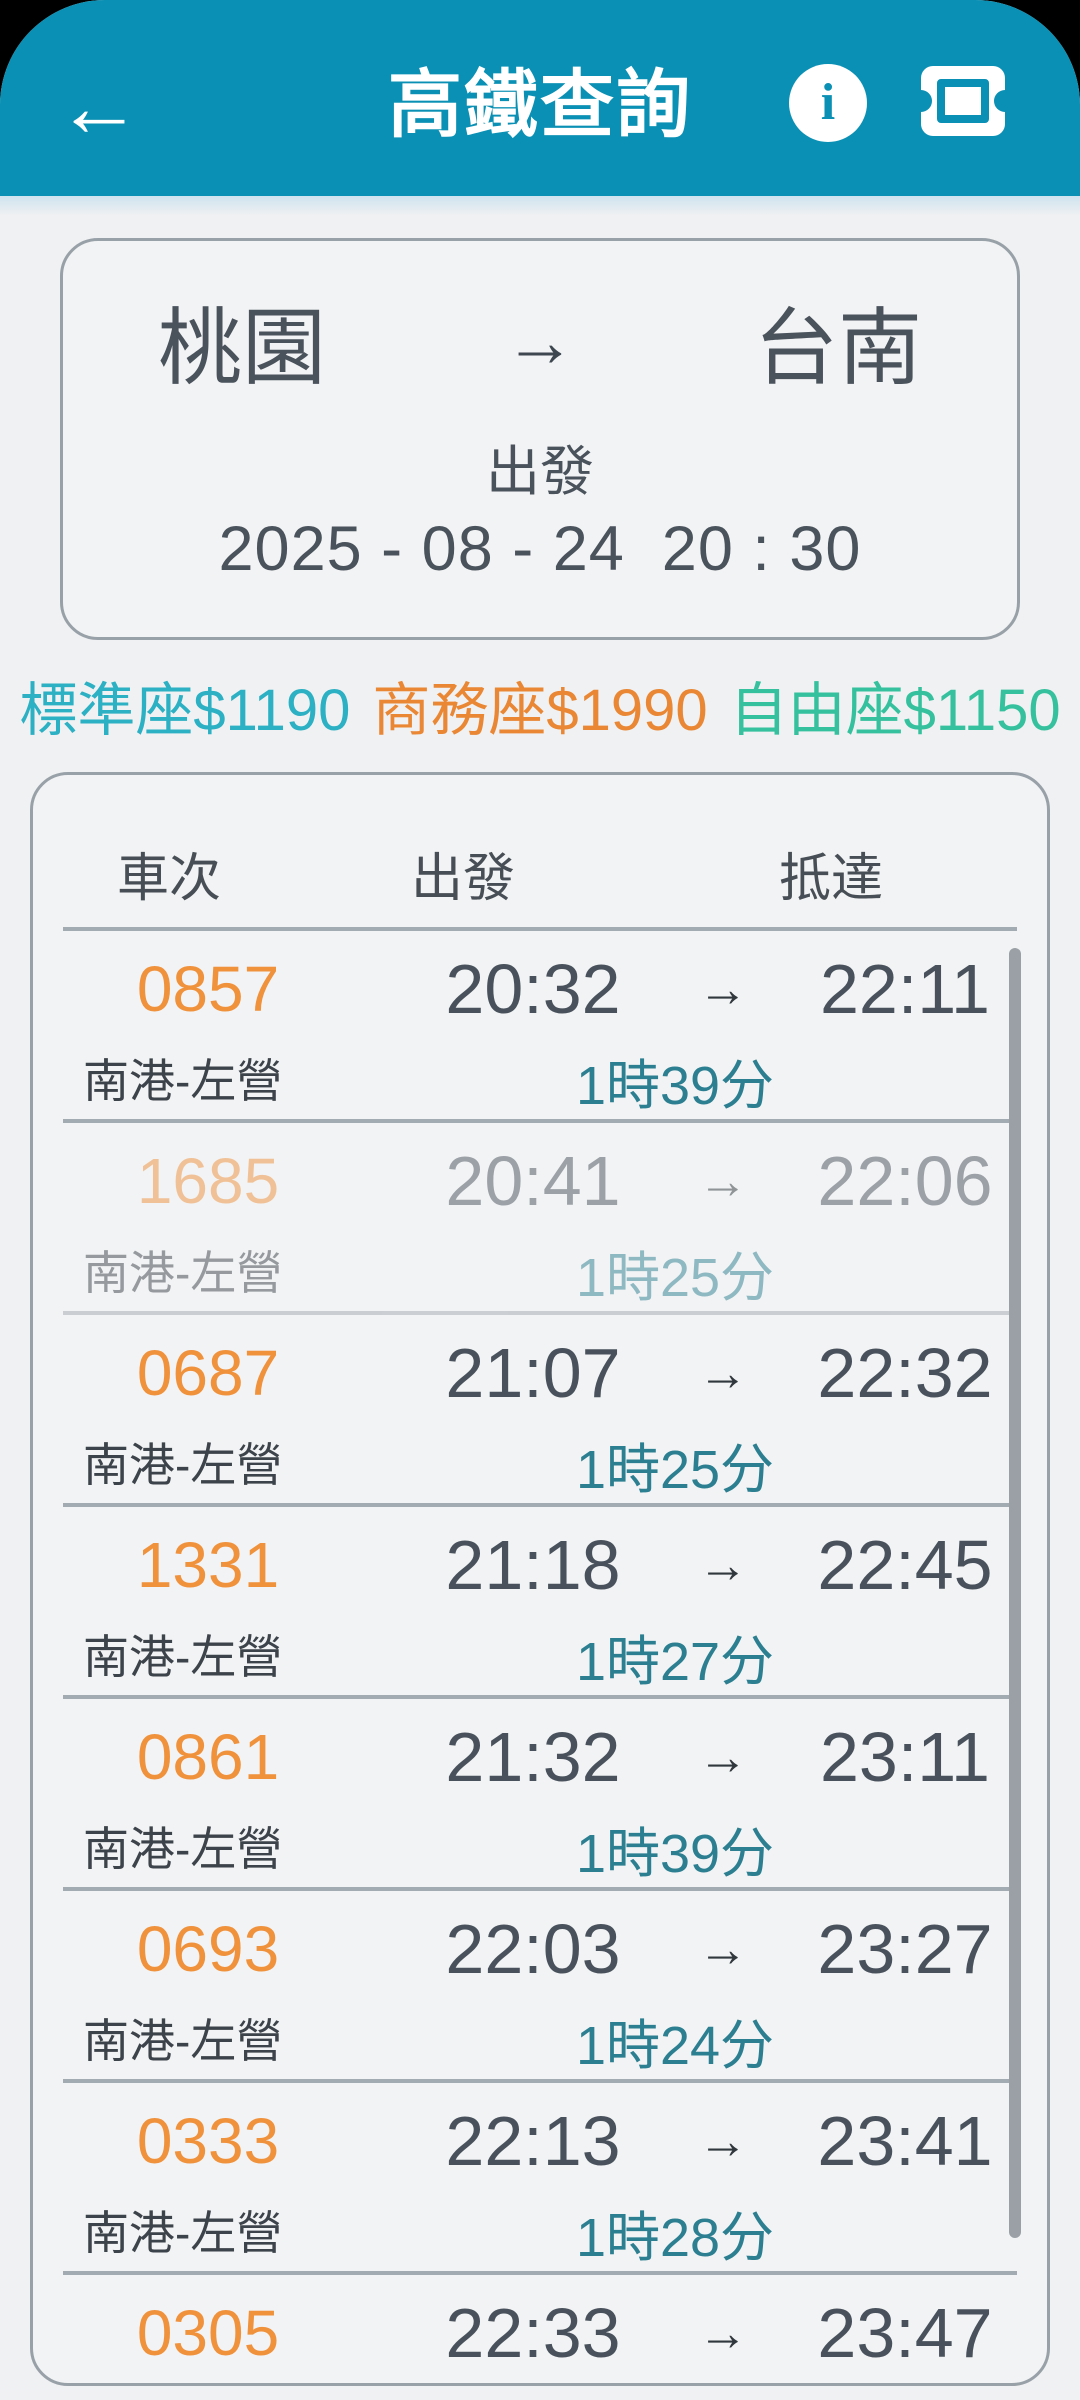 The image size is (1080, 2400). What do you see at coordinates (540, 104) in the screenshot?
I see `page-title: 高鐵查詢` at bounding box center [540, 104].